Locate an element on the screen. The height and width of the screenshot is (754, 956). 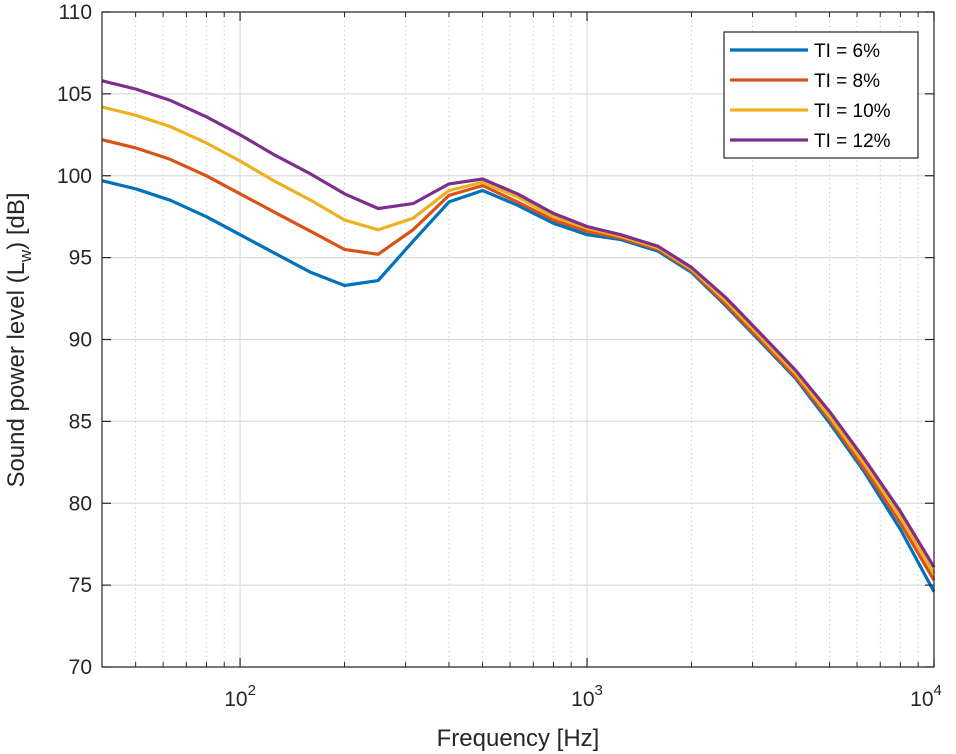
x-tick-exponent: 4 is located at coordinates (938, 690).